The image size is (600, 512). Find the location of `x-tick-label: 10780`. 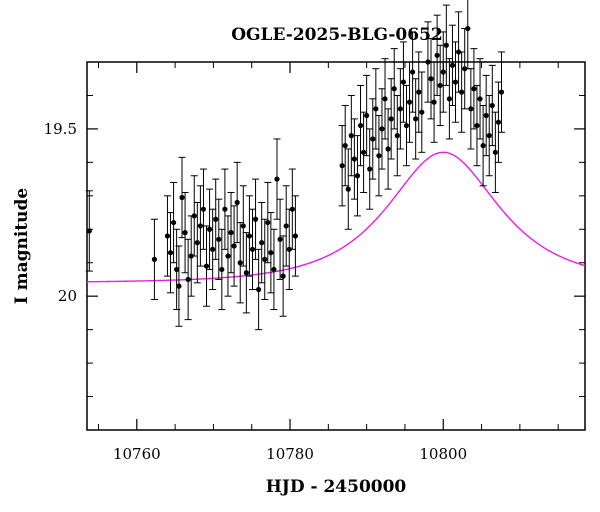

x-tick-label: 10780 is located at coordinates (290, 454).